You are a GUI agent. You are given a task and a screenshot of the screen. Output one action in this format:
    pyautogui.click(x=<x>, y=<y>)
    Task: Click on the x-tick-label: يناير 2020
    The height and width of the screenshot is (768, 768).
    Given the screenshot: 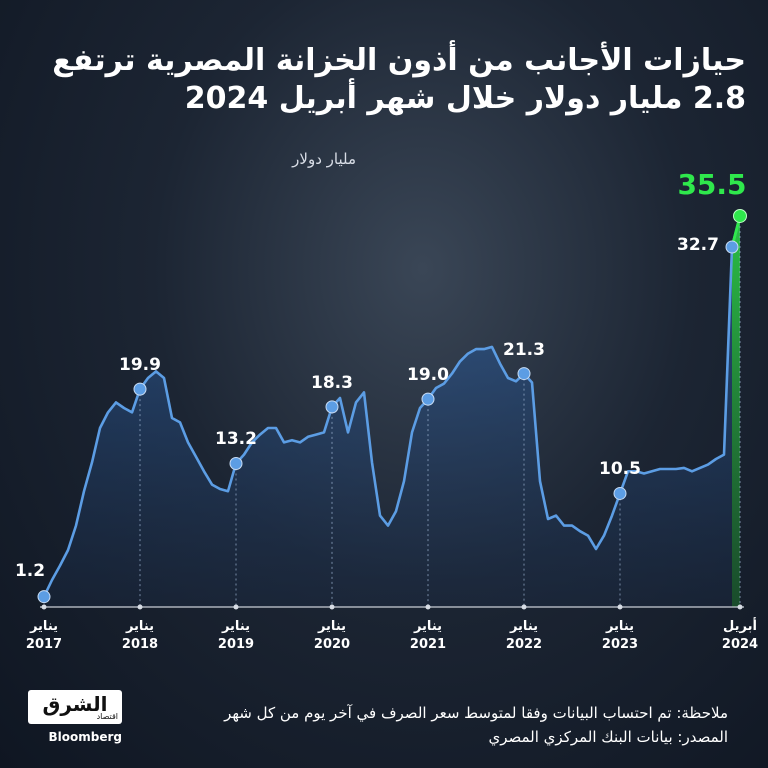 What is the action you would take?
    pyautogui.click(x=332, y=635)
    